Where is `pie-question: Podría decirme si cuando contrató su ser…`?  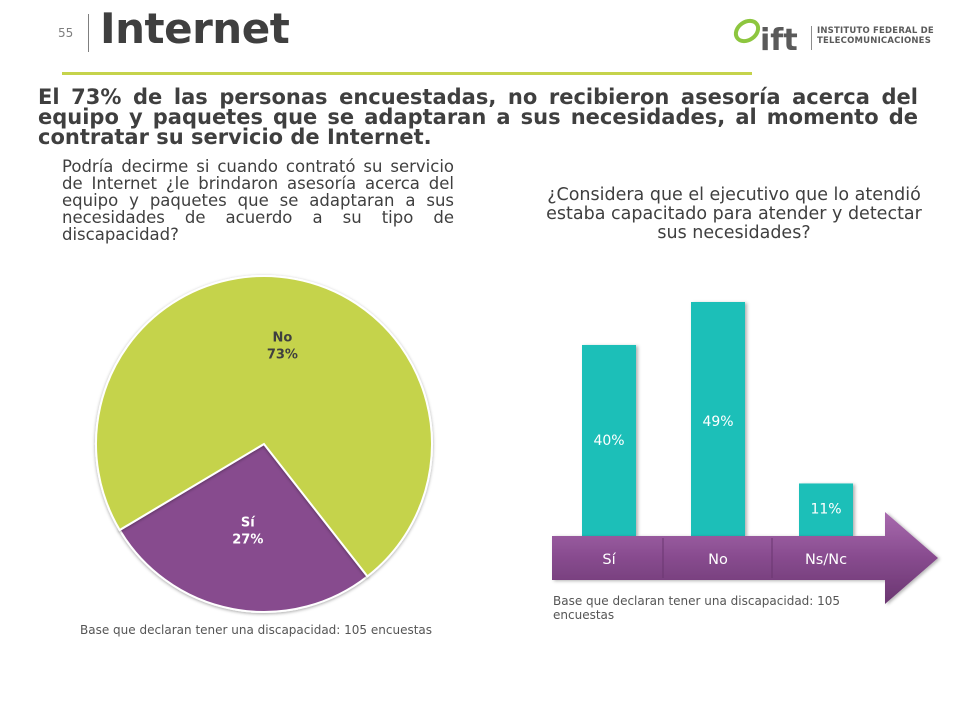 pie-question: Podría decirme si cuando contrató su ser… is located at coordinates (258, 200).